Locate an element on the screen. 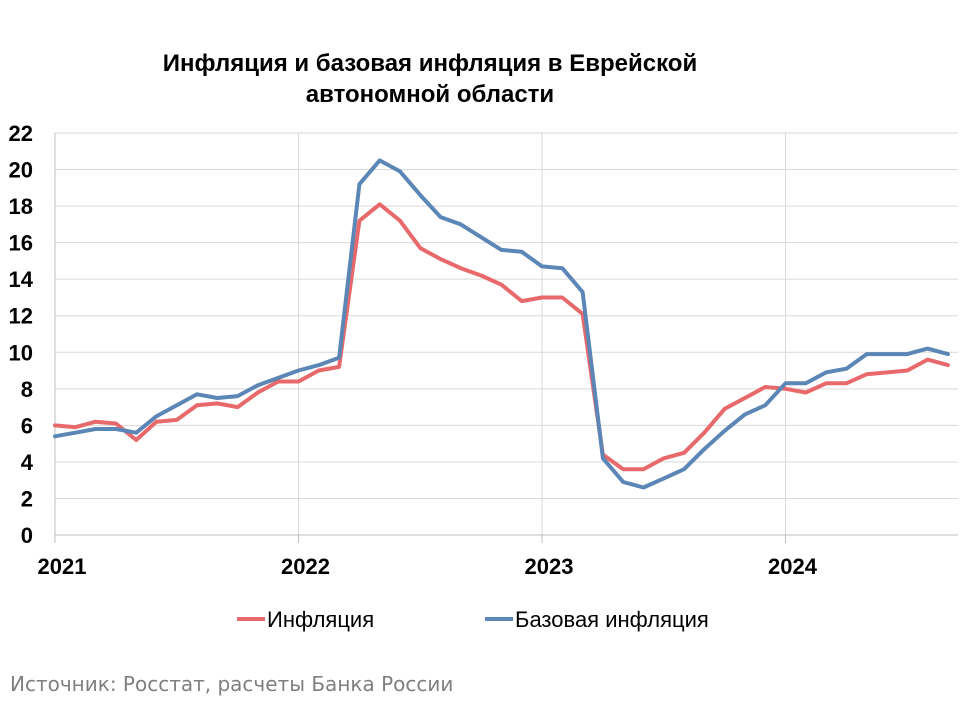  legend-label: Базовая инфляция is located at coordinates (612, 619).